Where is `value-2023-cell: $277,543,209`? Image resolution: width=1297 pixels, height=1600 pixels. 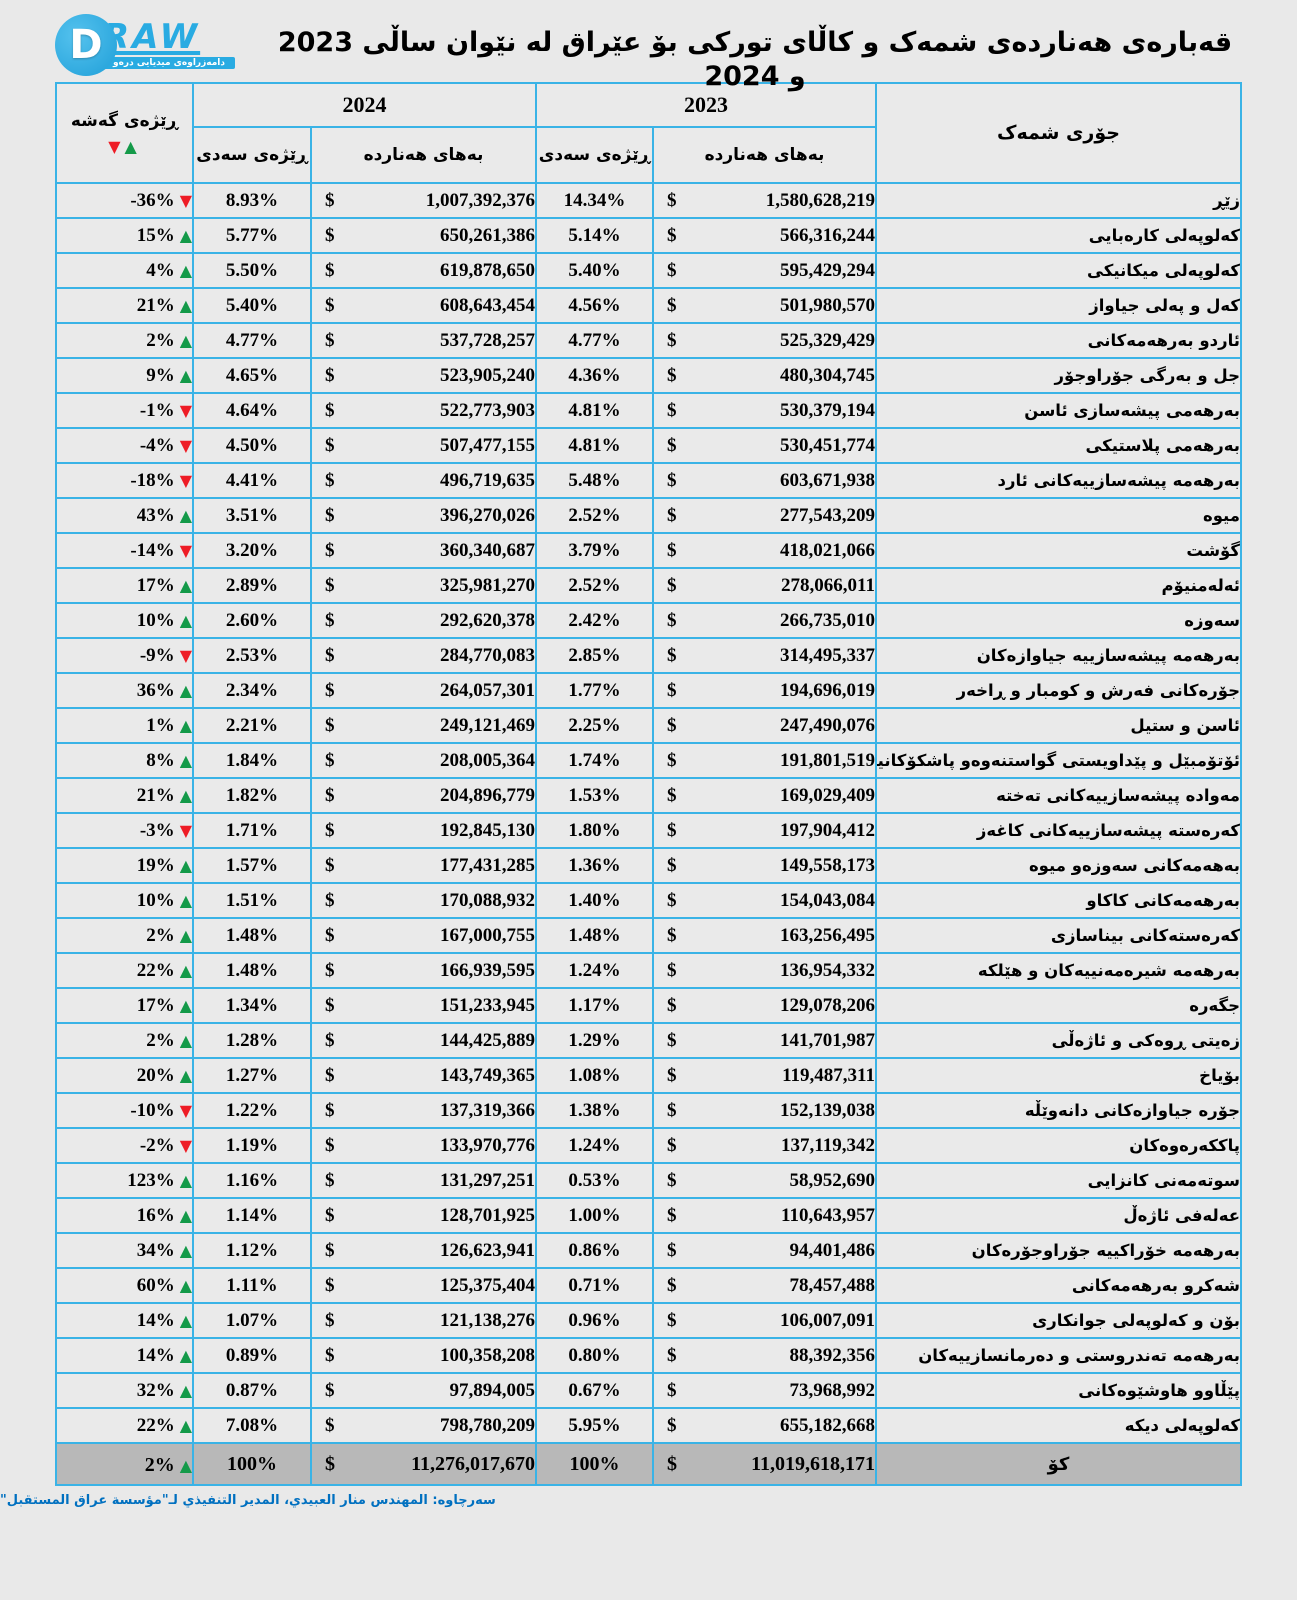 value-2023-cell: $277,543,209 is located at coordinates (764, 515).